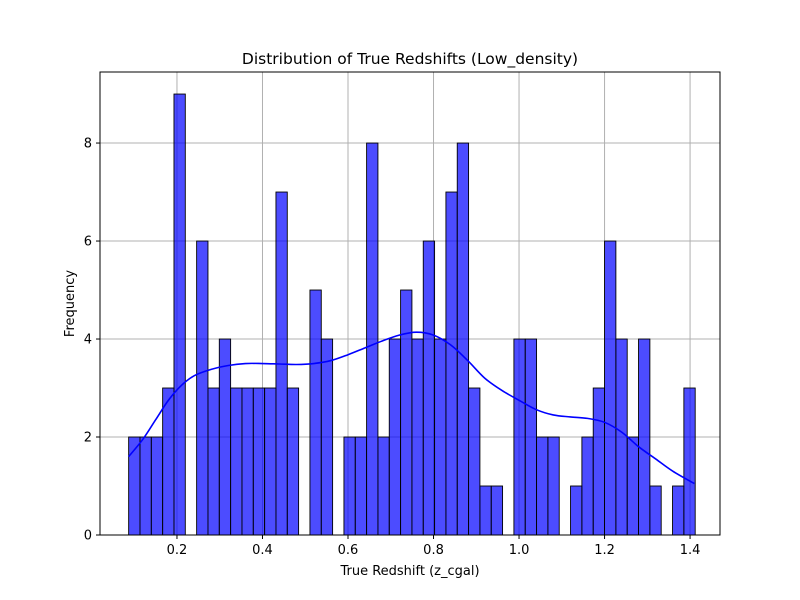 Image resolution: width=800 pixels, height=600 pixels. Describe the element at coordinates (262, 550) in the screenshot. I see `x-tick-label: 0.4` at that location.